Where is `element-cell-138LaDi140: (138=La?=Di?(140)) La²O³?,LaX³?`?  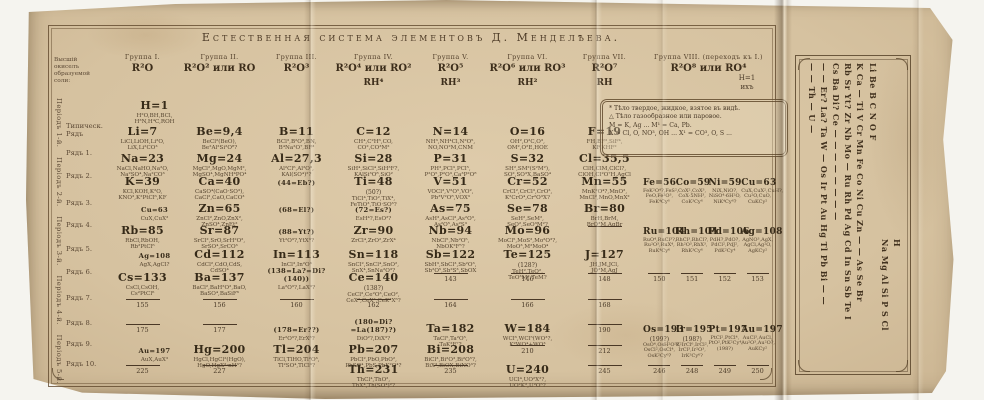
element-cell-138LaDi140: (138=La?=Di?(140)) La²O³?,LaX³? is located at coordinates (296, 278).